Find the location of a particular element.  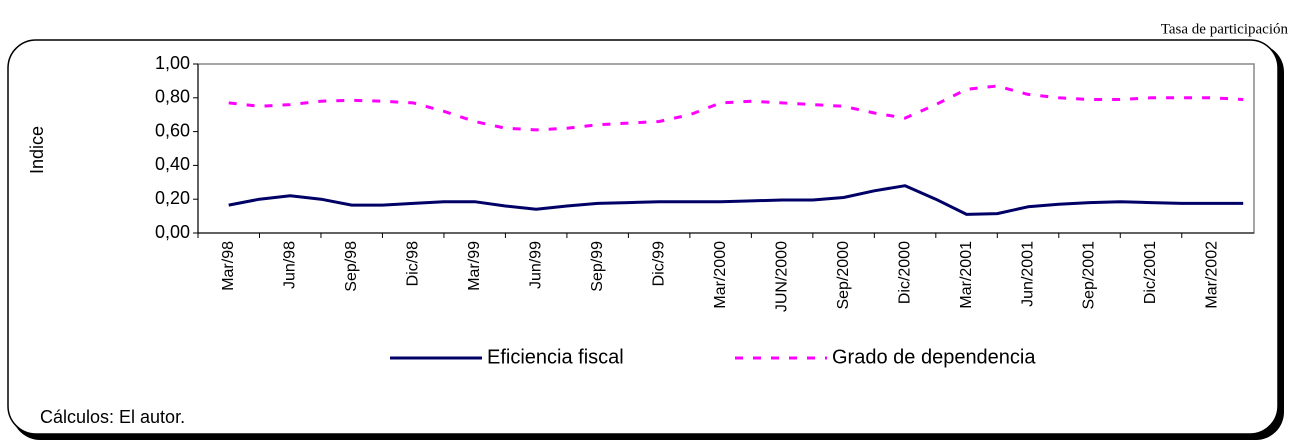

x-tick-label: Dic/98 is located at coordinates (412, 263).